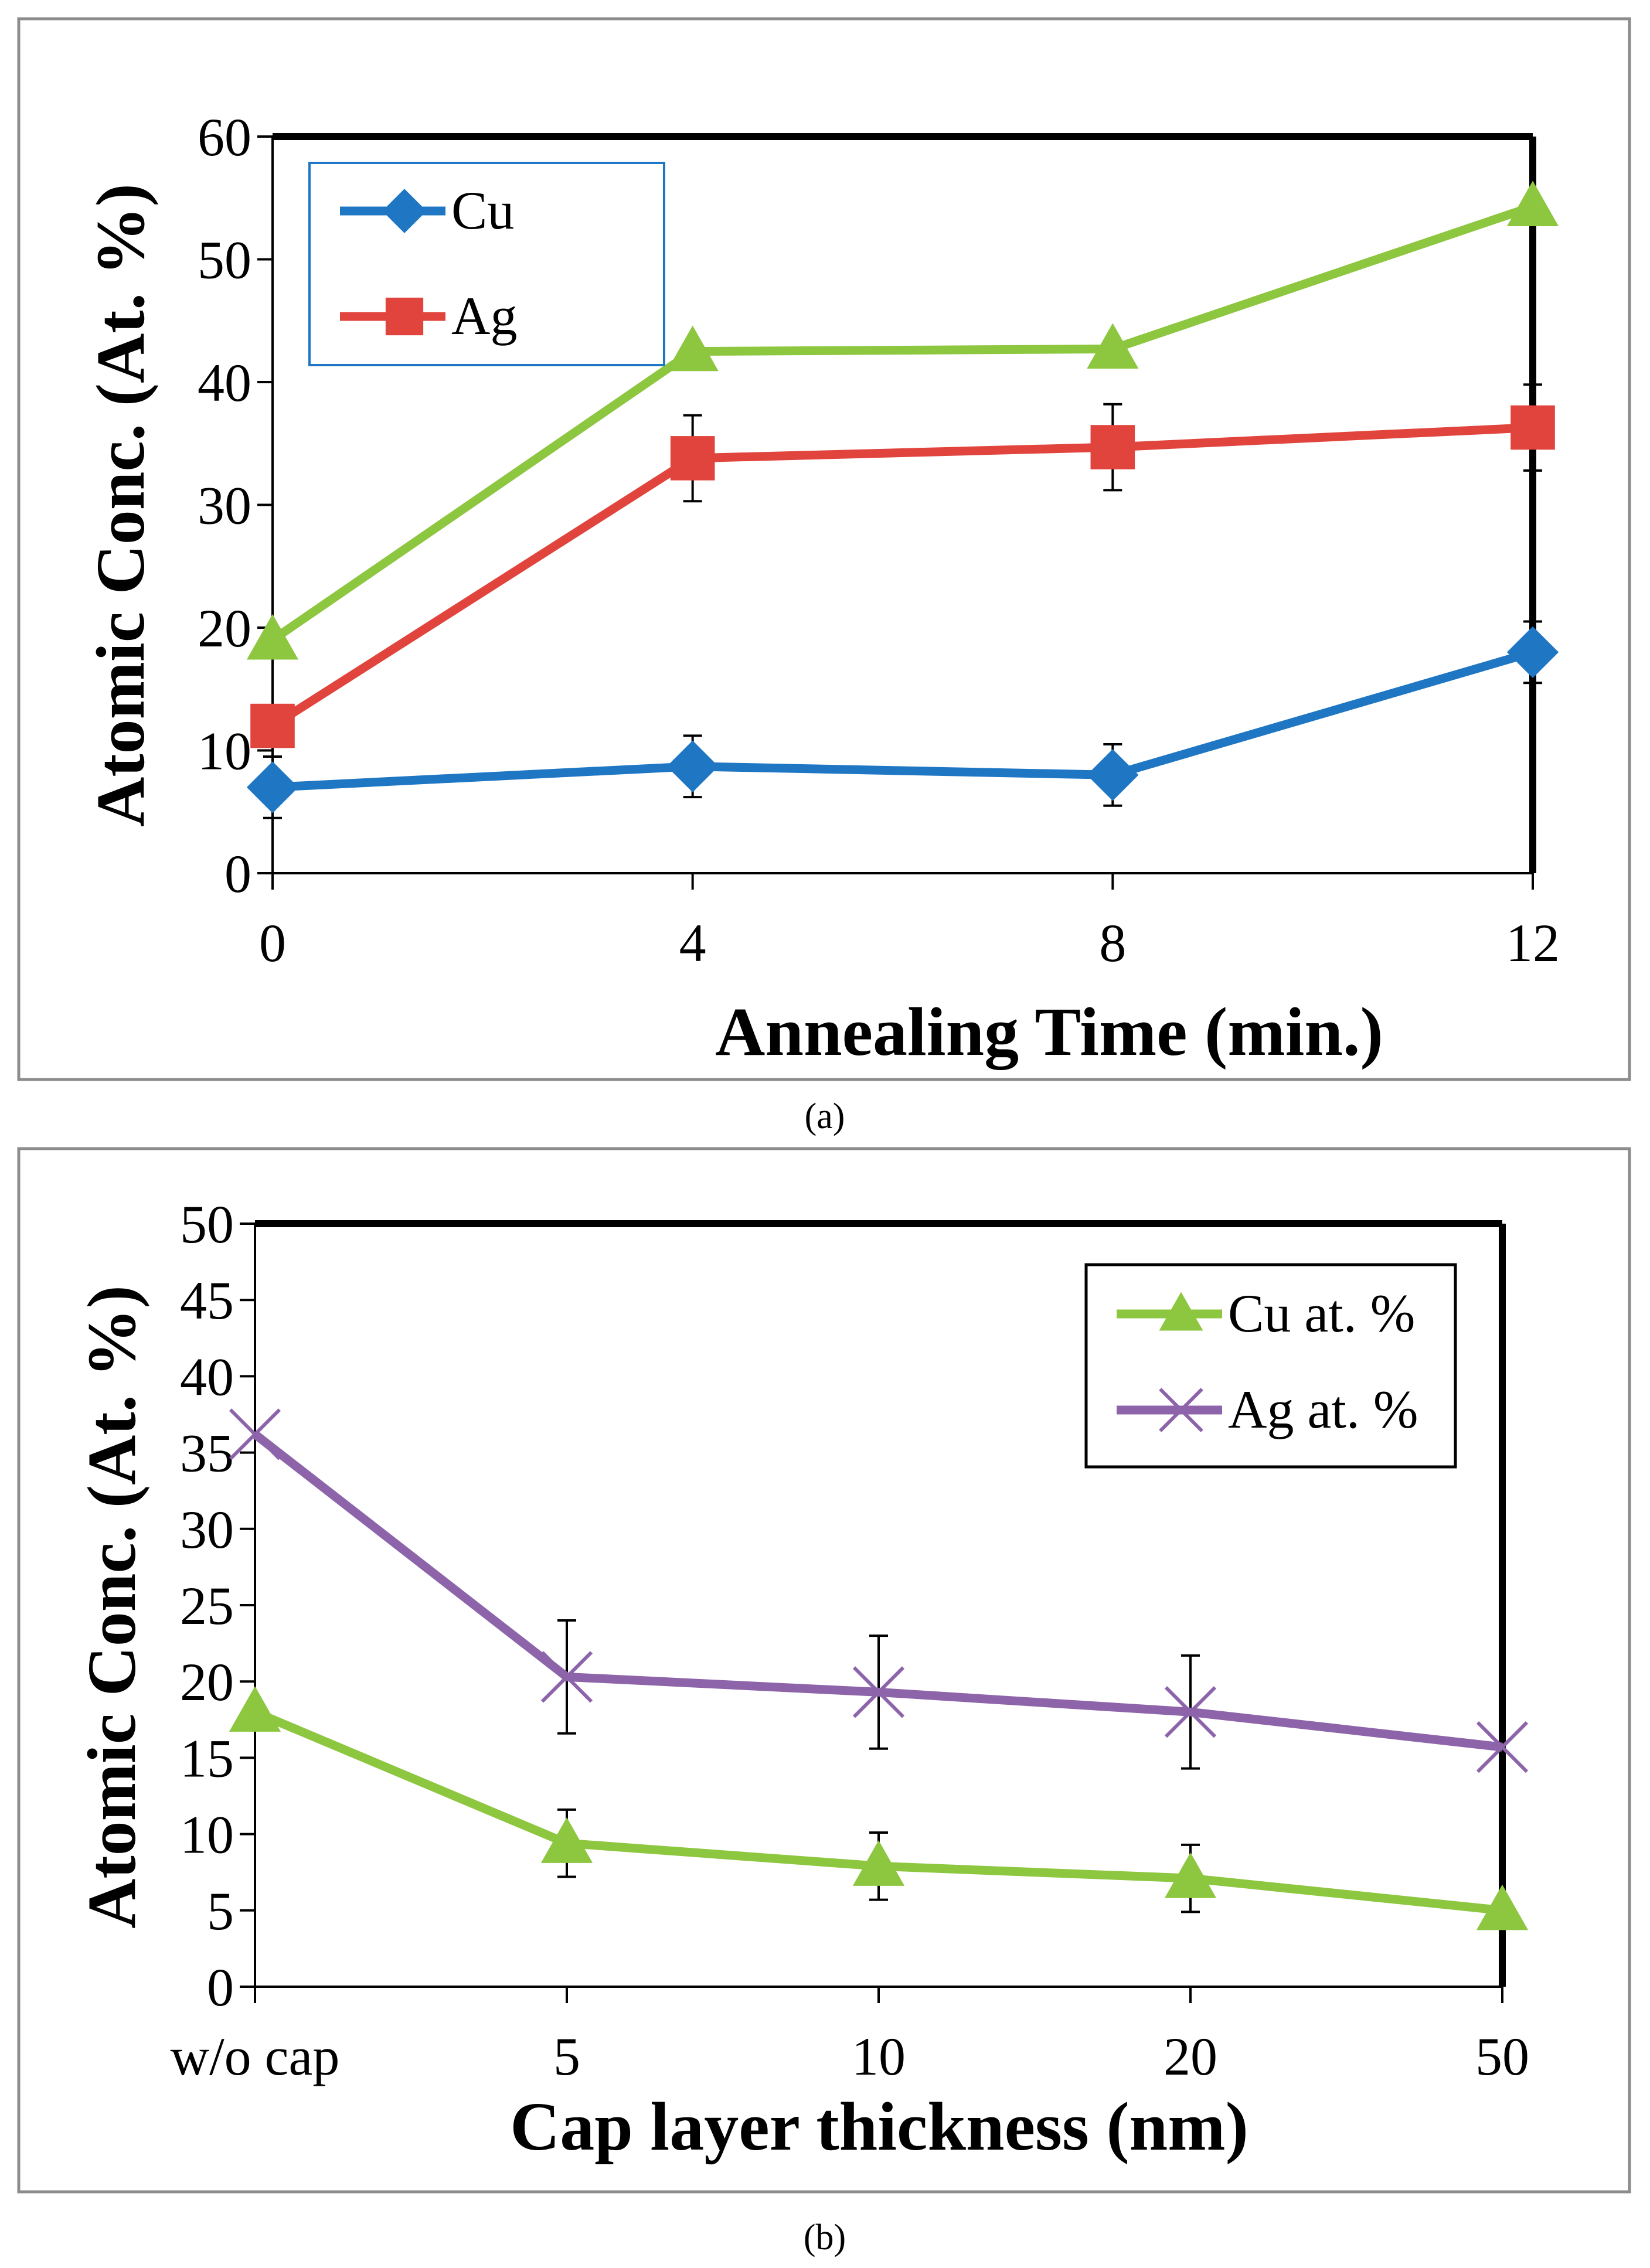 This screenshot has width=1650, height=2268. Describe the element at coordinates (207, 1454) in the screenshot. I see `y-tick-label: 35` at that location.